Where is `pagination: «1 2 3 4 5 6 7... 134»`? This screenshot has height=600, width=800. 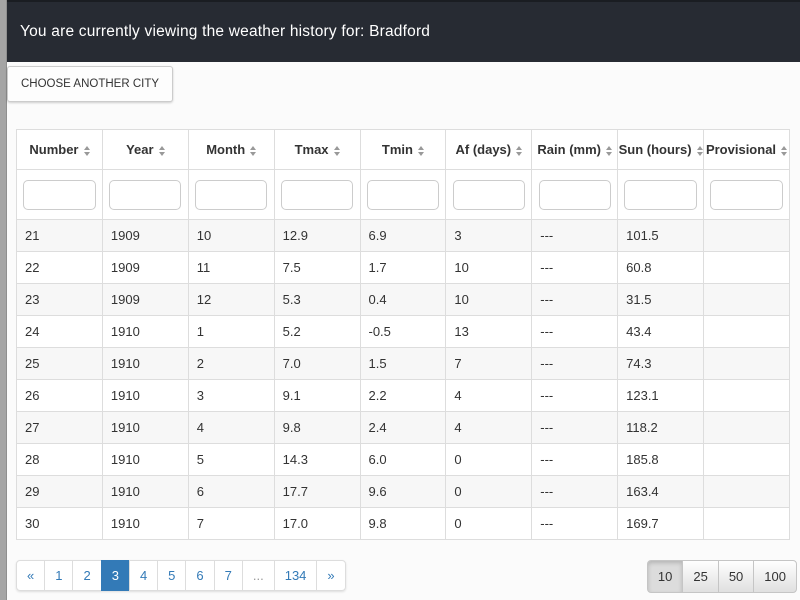 pagination: «1 2 3 4 5 6 7... 134» is located at coordinates (181, 575).